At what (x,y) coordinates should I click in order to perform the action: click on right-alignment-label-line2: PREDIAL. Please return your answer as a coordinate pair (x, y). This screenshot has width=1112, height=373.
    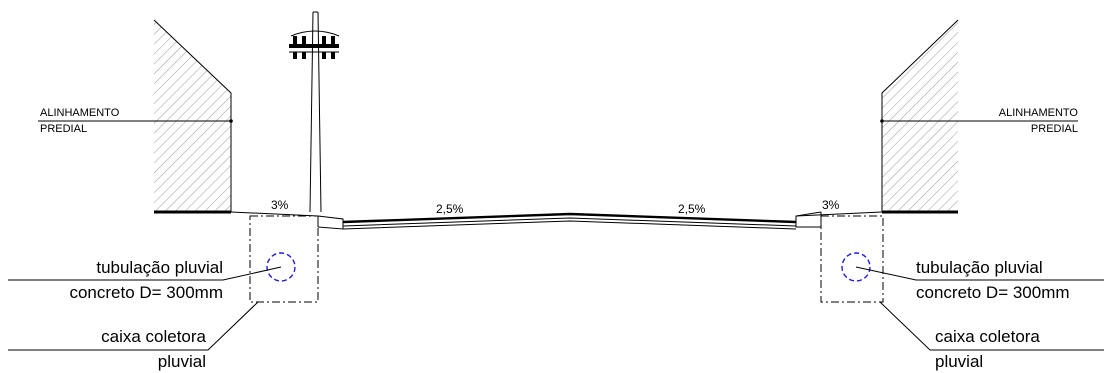
    Looking at the image, I should click on (1054, 129).